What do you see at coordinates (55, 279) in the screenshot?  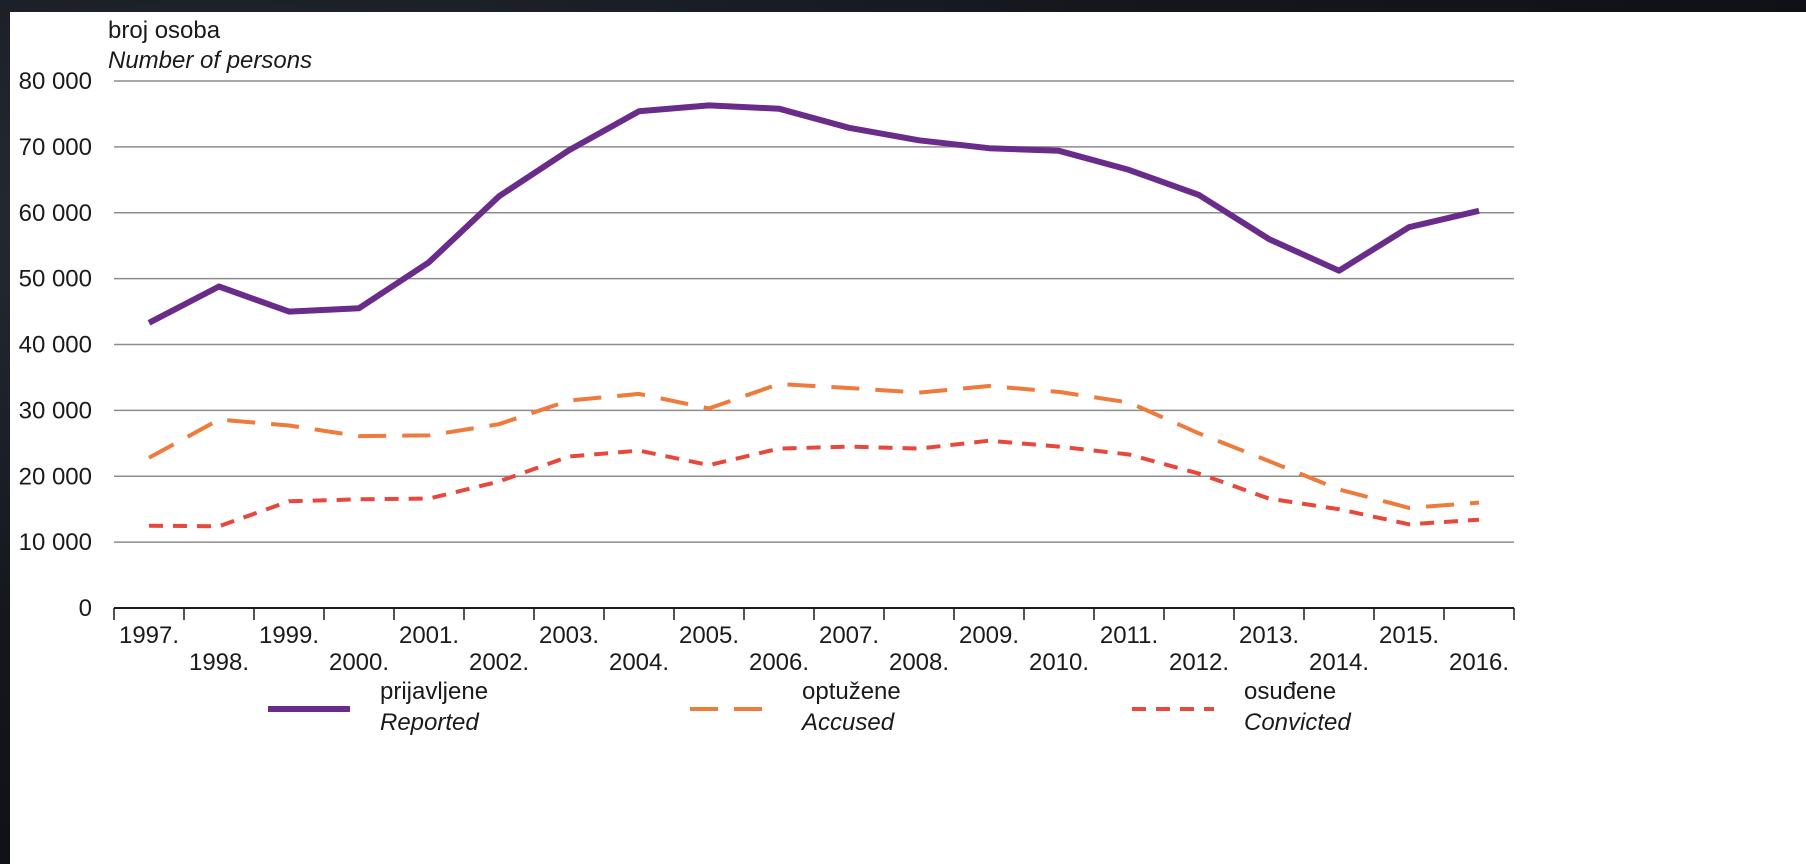 I see `y-tick-label: 50 000` at bounding box center [55, 279].